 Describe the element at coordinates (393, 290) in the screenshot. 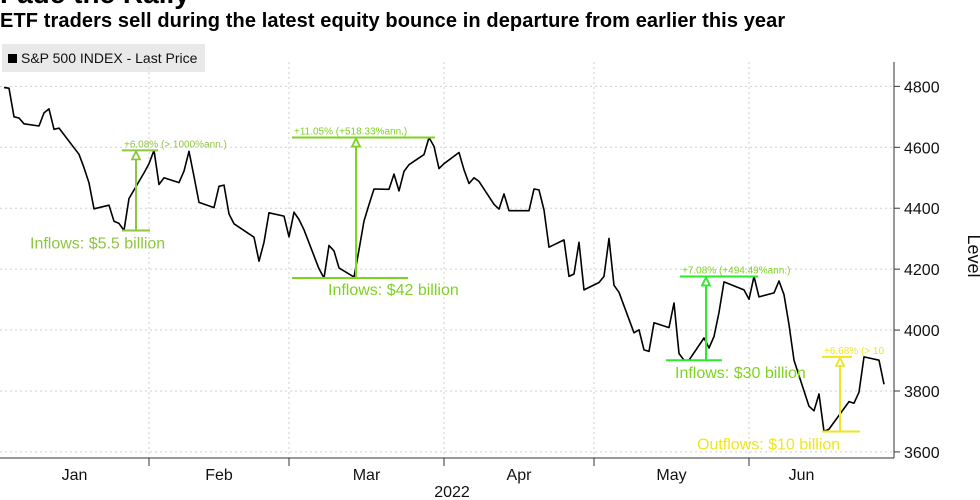

I see `annotation-flow-label: Inflows: $42 billion` at that location.